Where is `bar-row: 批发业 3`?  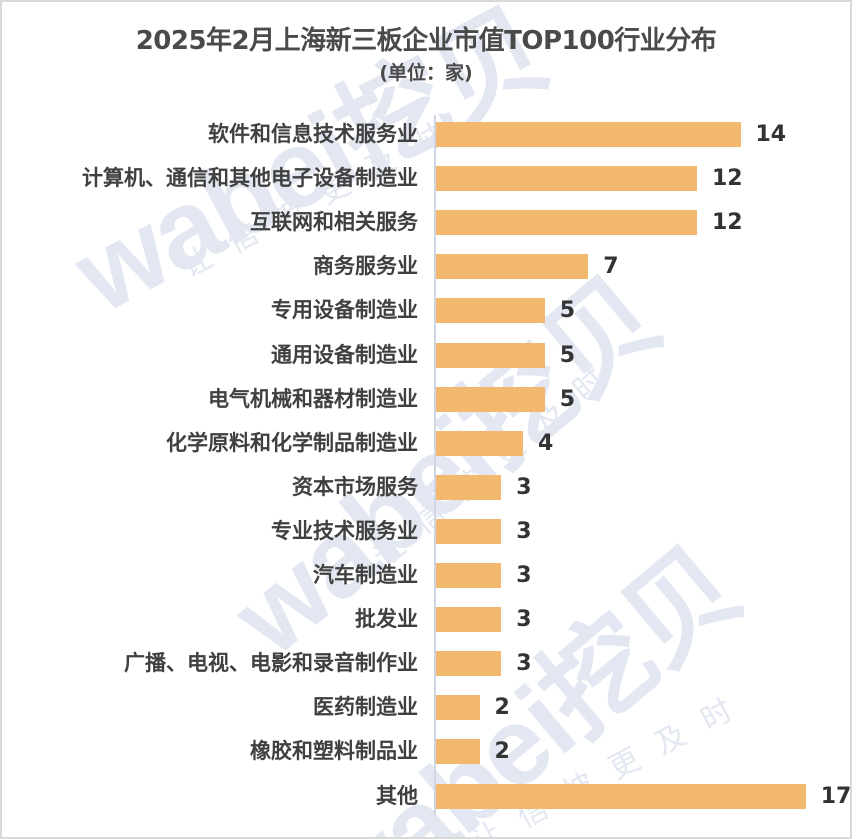
bar-row: 批发业 3 is located at coordinates (426, 620).